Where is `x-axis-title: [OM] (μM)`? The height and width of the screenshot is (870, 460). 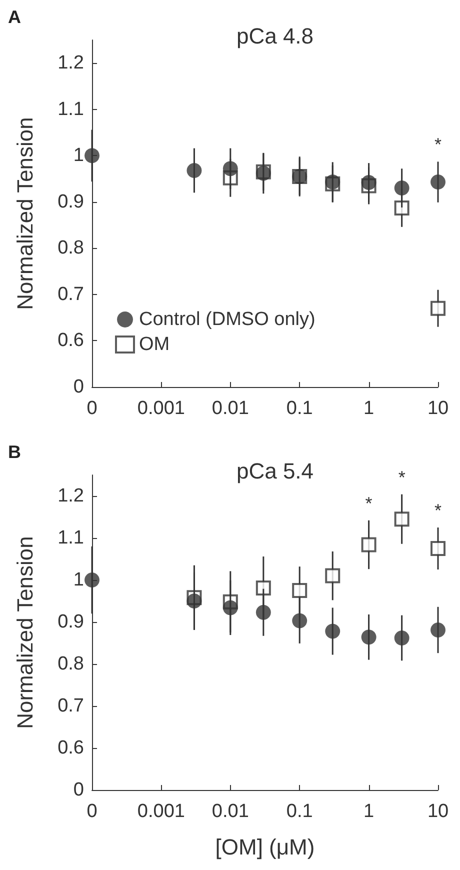
x-axis-title: [OM] (μM) is located at coordinates (265, 847).